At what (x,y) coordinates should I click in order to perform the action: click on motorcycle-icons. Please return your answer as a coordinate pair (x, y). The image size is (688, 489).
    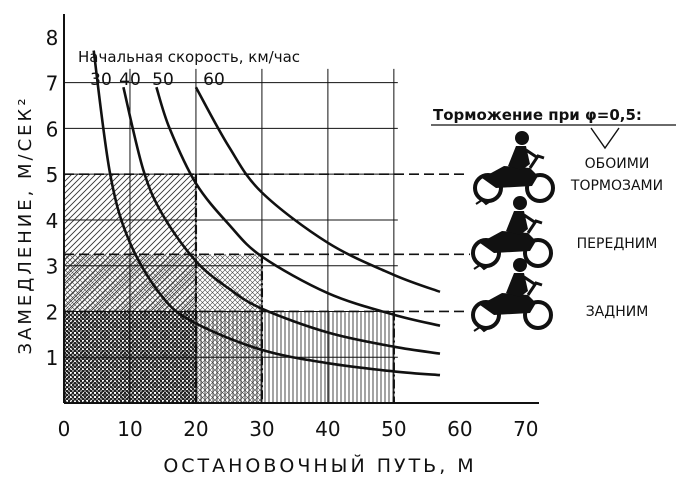
    Looking at the image, I should click on (513, 232).